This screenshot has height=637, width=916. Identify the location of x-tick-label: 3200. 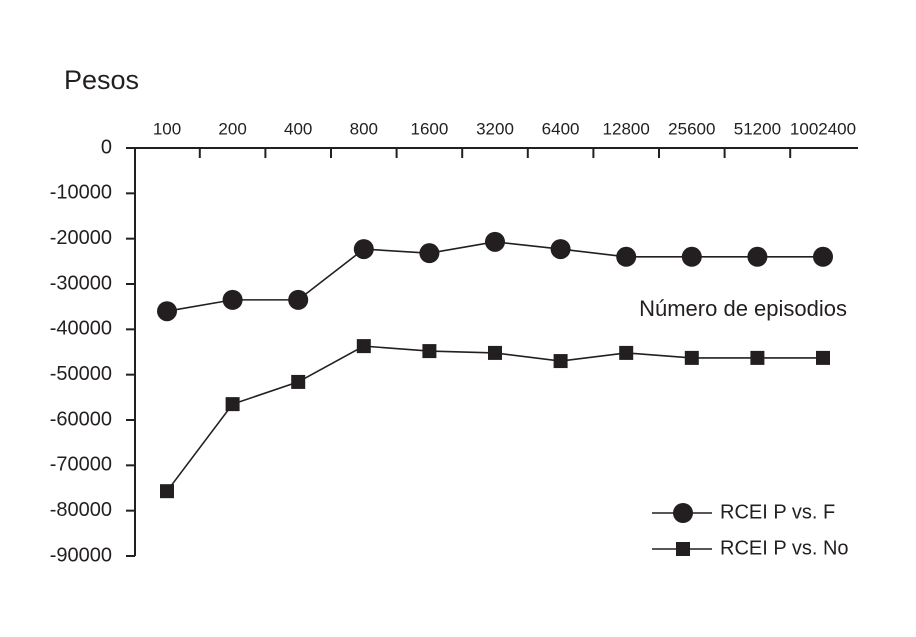
(495, 128).